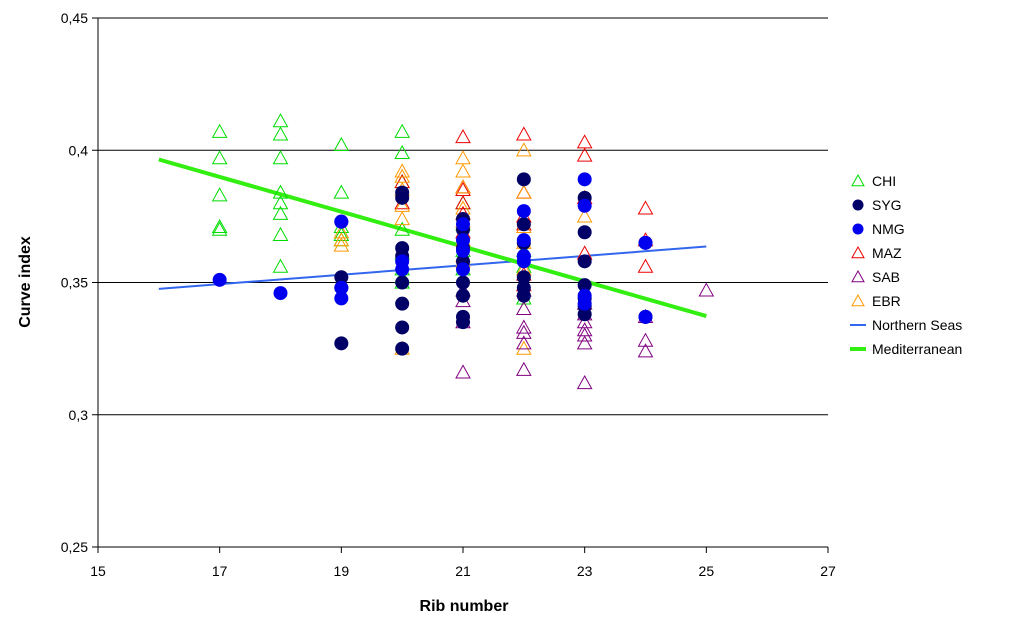 The height and width of the screenshot is (621, 1030). What do you see at coordinates (98, 571) in the screenshot?
I see `x-tick-label: 15` at bounding box center [98, 571].